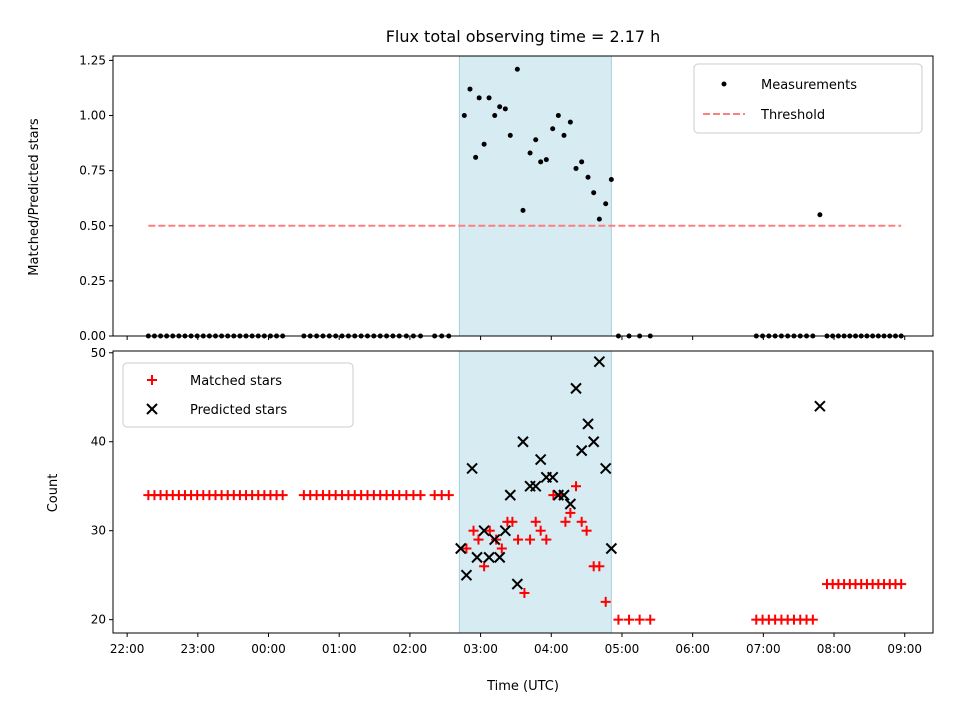 The height and width of the screenshot is (720, 960). Describe the element at coordinates (904, 649) in the screenshot. I see `x-tick-label: 09:00` at that location.